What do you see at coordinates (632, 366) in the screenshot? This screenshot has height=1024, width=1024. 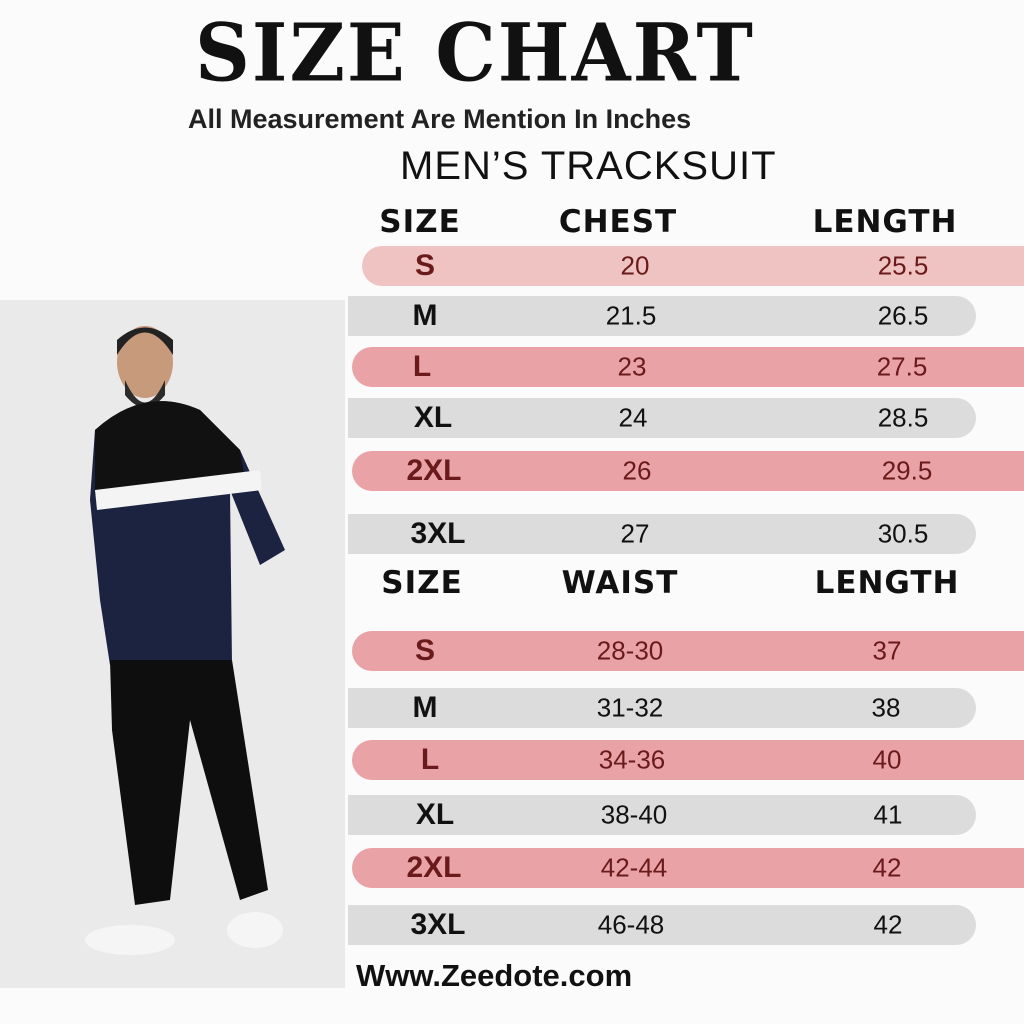 I see `chest-cell: 23` at bounding box center [632, 366].